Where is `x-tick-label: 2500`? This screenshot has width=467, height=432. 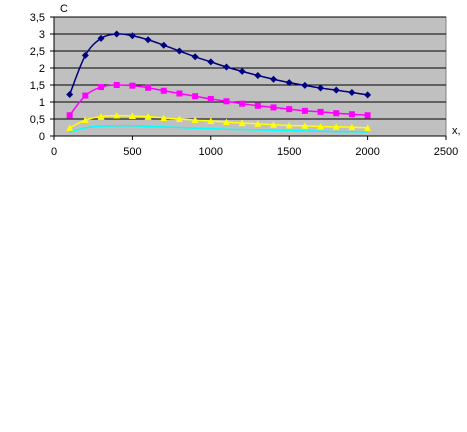
x-tick-label: 2500 is located at coordinates (446, 152).